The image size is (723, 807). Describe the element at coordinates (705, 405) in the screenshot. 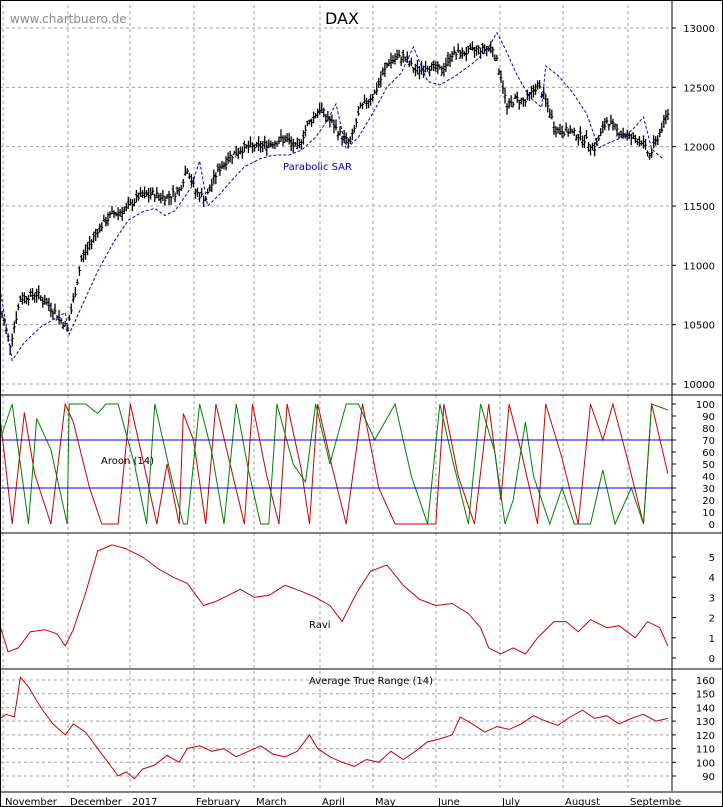

I see `y-tick-label: 100` at that location.